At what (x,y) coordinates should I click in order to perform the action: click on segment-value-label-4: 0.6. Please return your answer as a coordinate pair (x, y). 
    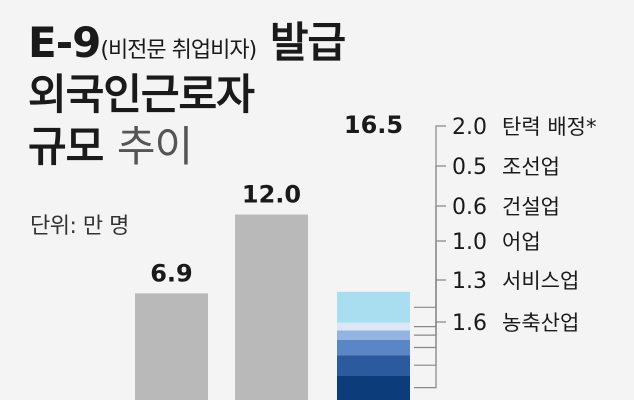
    Looking at the image, I should click on (469, 207).